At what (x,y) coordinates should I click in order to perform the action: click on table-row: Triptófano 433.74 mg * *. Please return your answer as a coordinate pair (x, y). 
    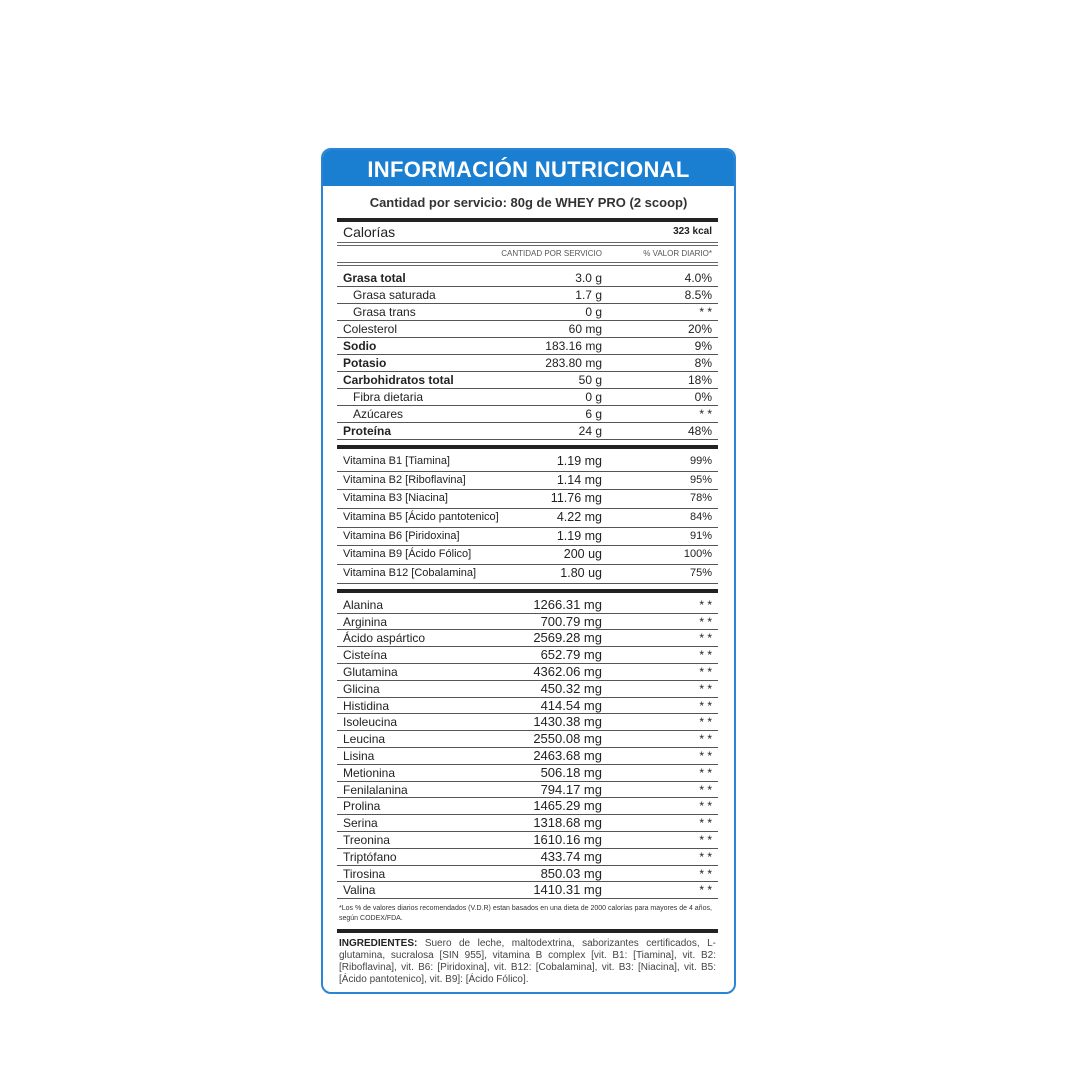
    Looking at the image, I should click on (527, 857).